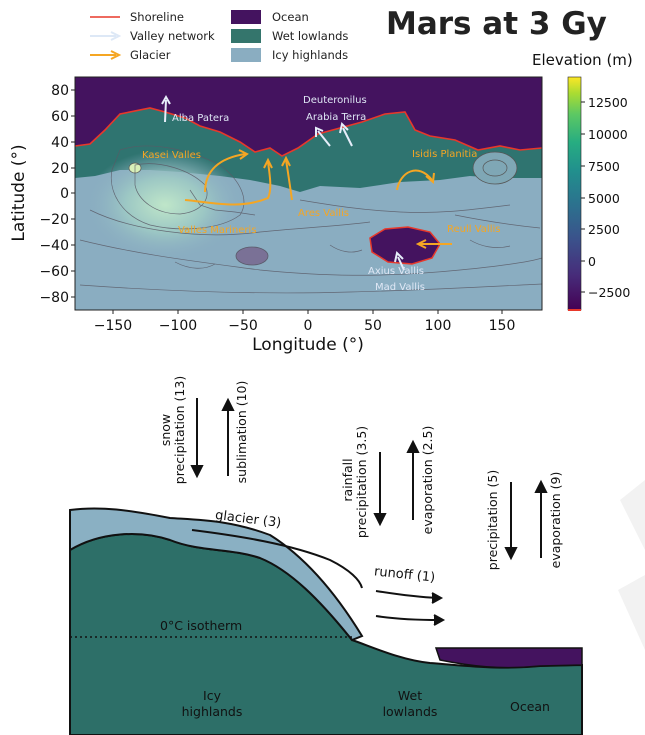 The width and height of the screenshot is (645, 735). Describe the element at coordinates (54, 298) in the screenshot. I see `y-tick-label: −80` at that location.